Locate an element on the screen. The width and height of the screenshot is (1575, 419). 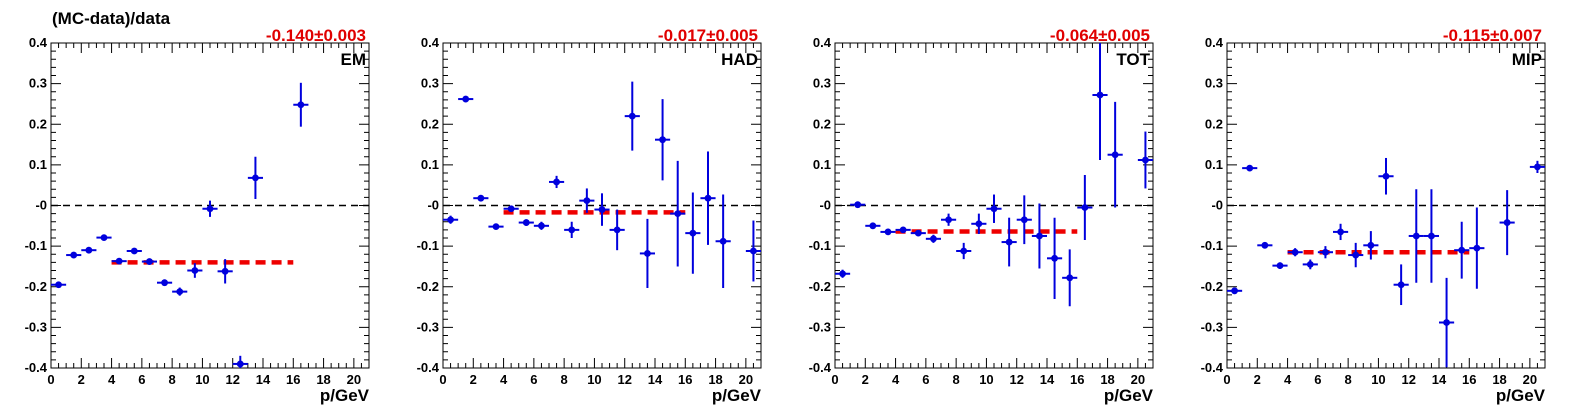
y-axis-label: (MC-data)/data is located at coordinates (111, 18).